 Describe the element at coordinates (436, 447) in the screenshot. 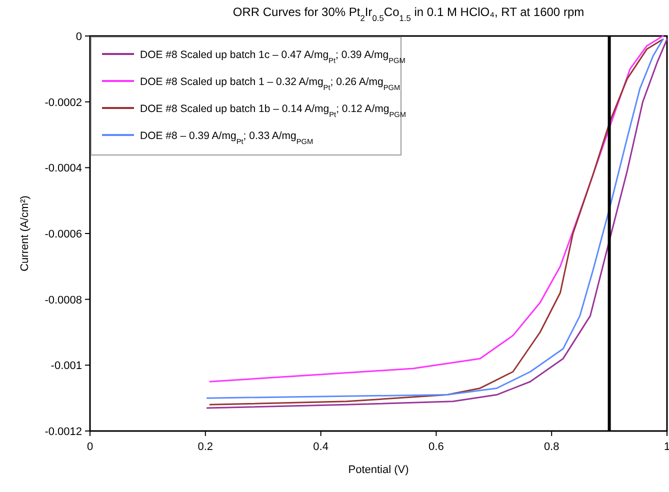

I see `x-tick-label: 0.6` at that location.